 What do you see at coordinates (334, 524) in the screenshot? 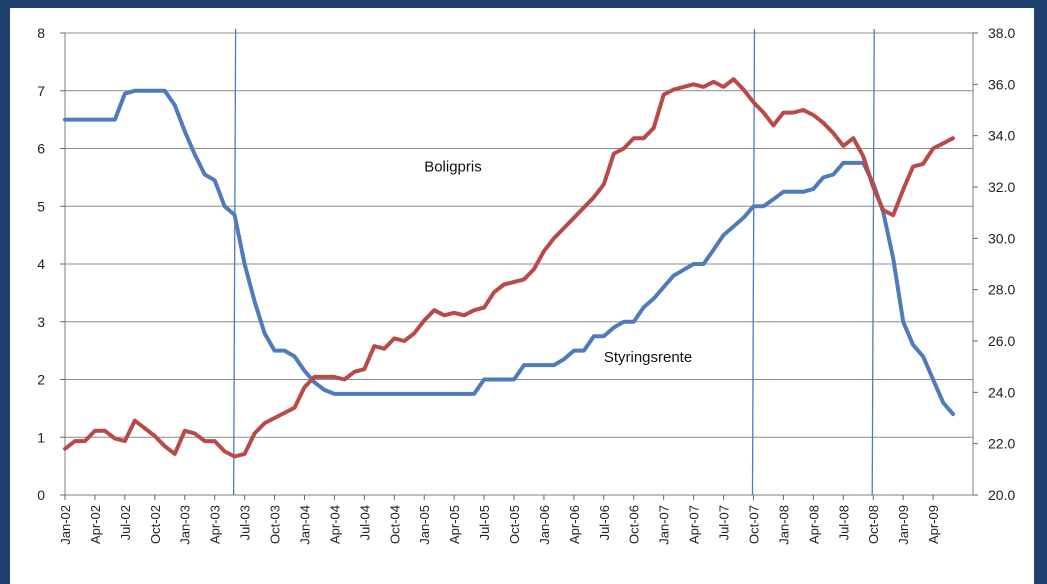
I see `x-tick-label: Apr-04` at bounding box center [334, 524].